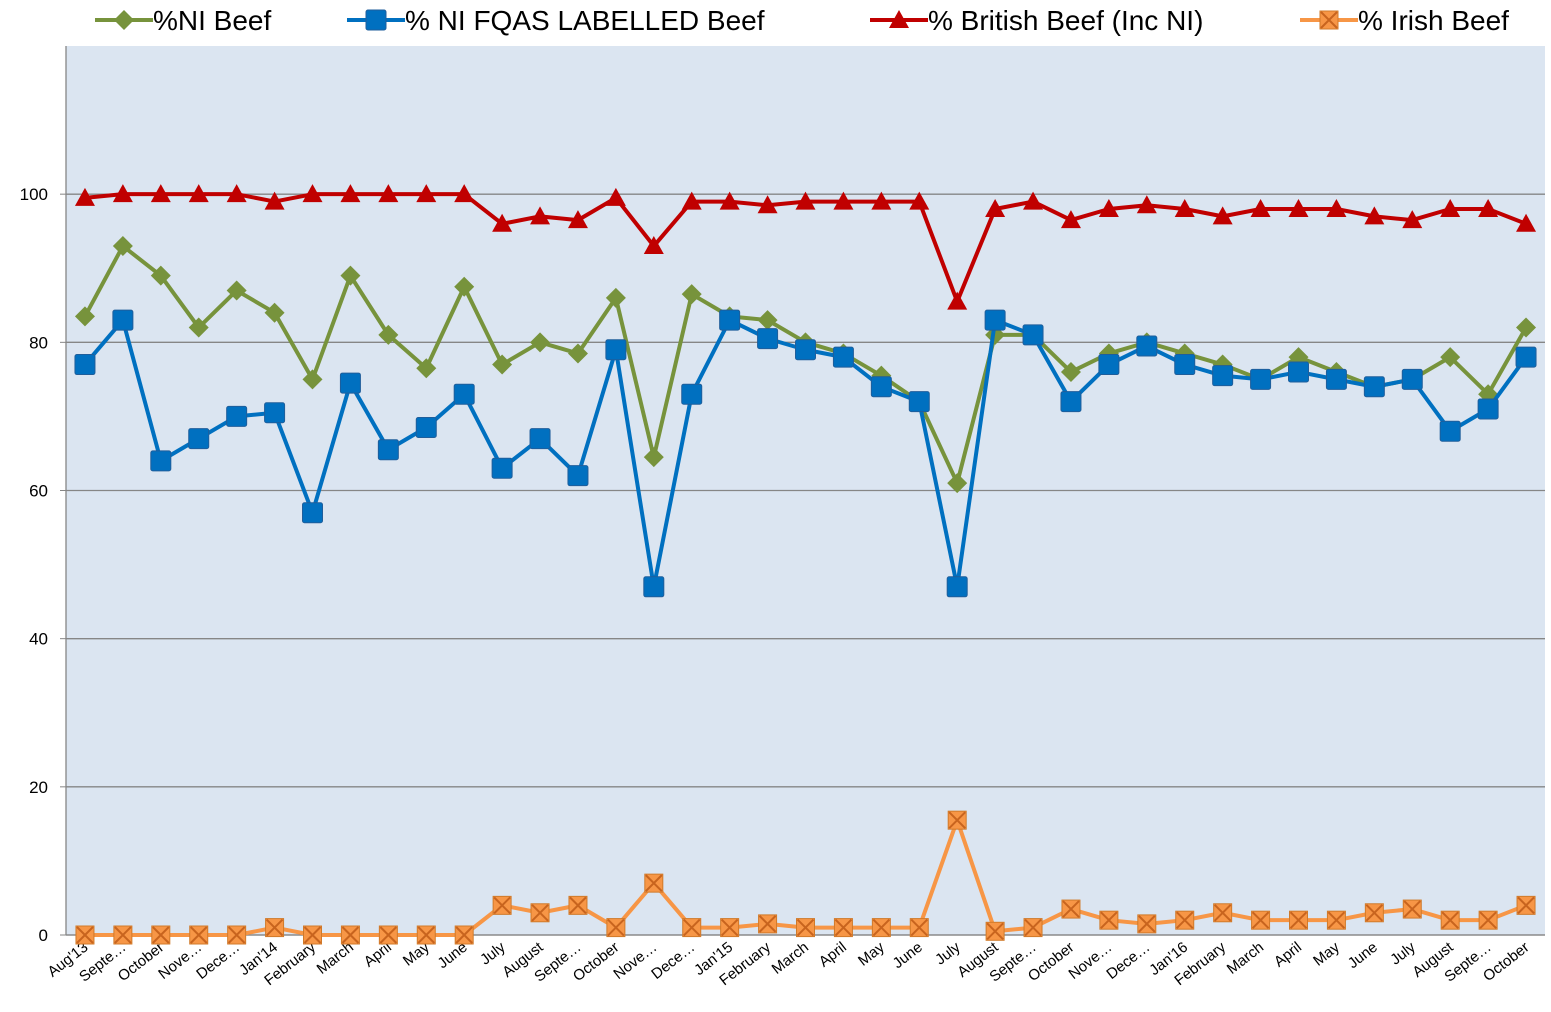 The image size is (1551, 1012). I want to click on x-tick-label: June, so click(1363, 955).